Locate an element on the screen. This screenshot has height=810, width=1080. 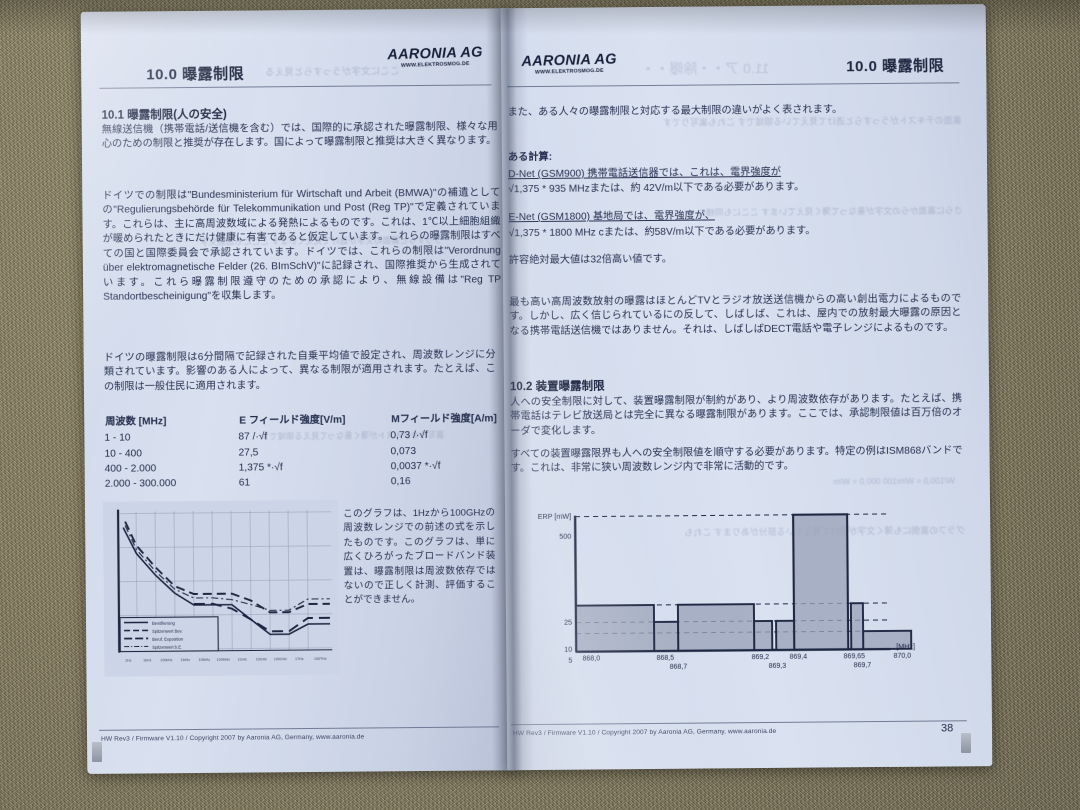
legend-label-spitzenwert-bev: Spitzenwert Bev. is located at coordinates (167, 631).